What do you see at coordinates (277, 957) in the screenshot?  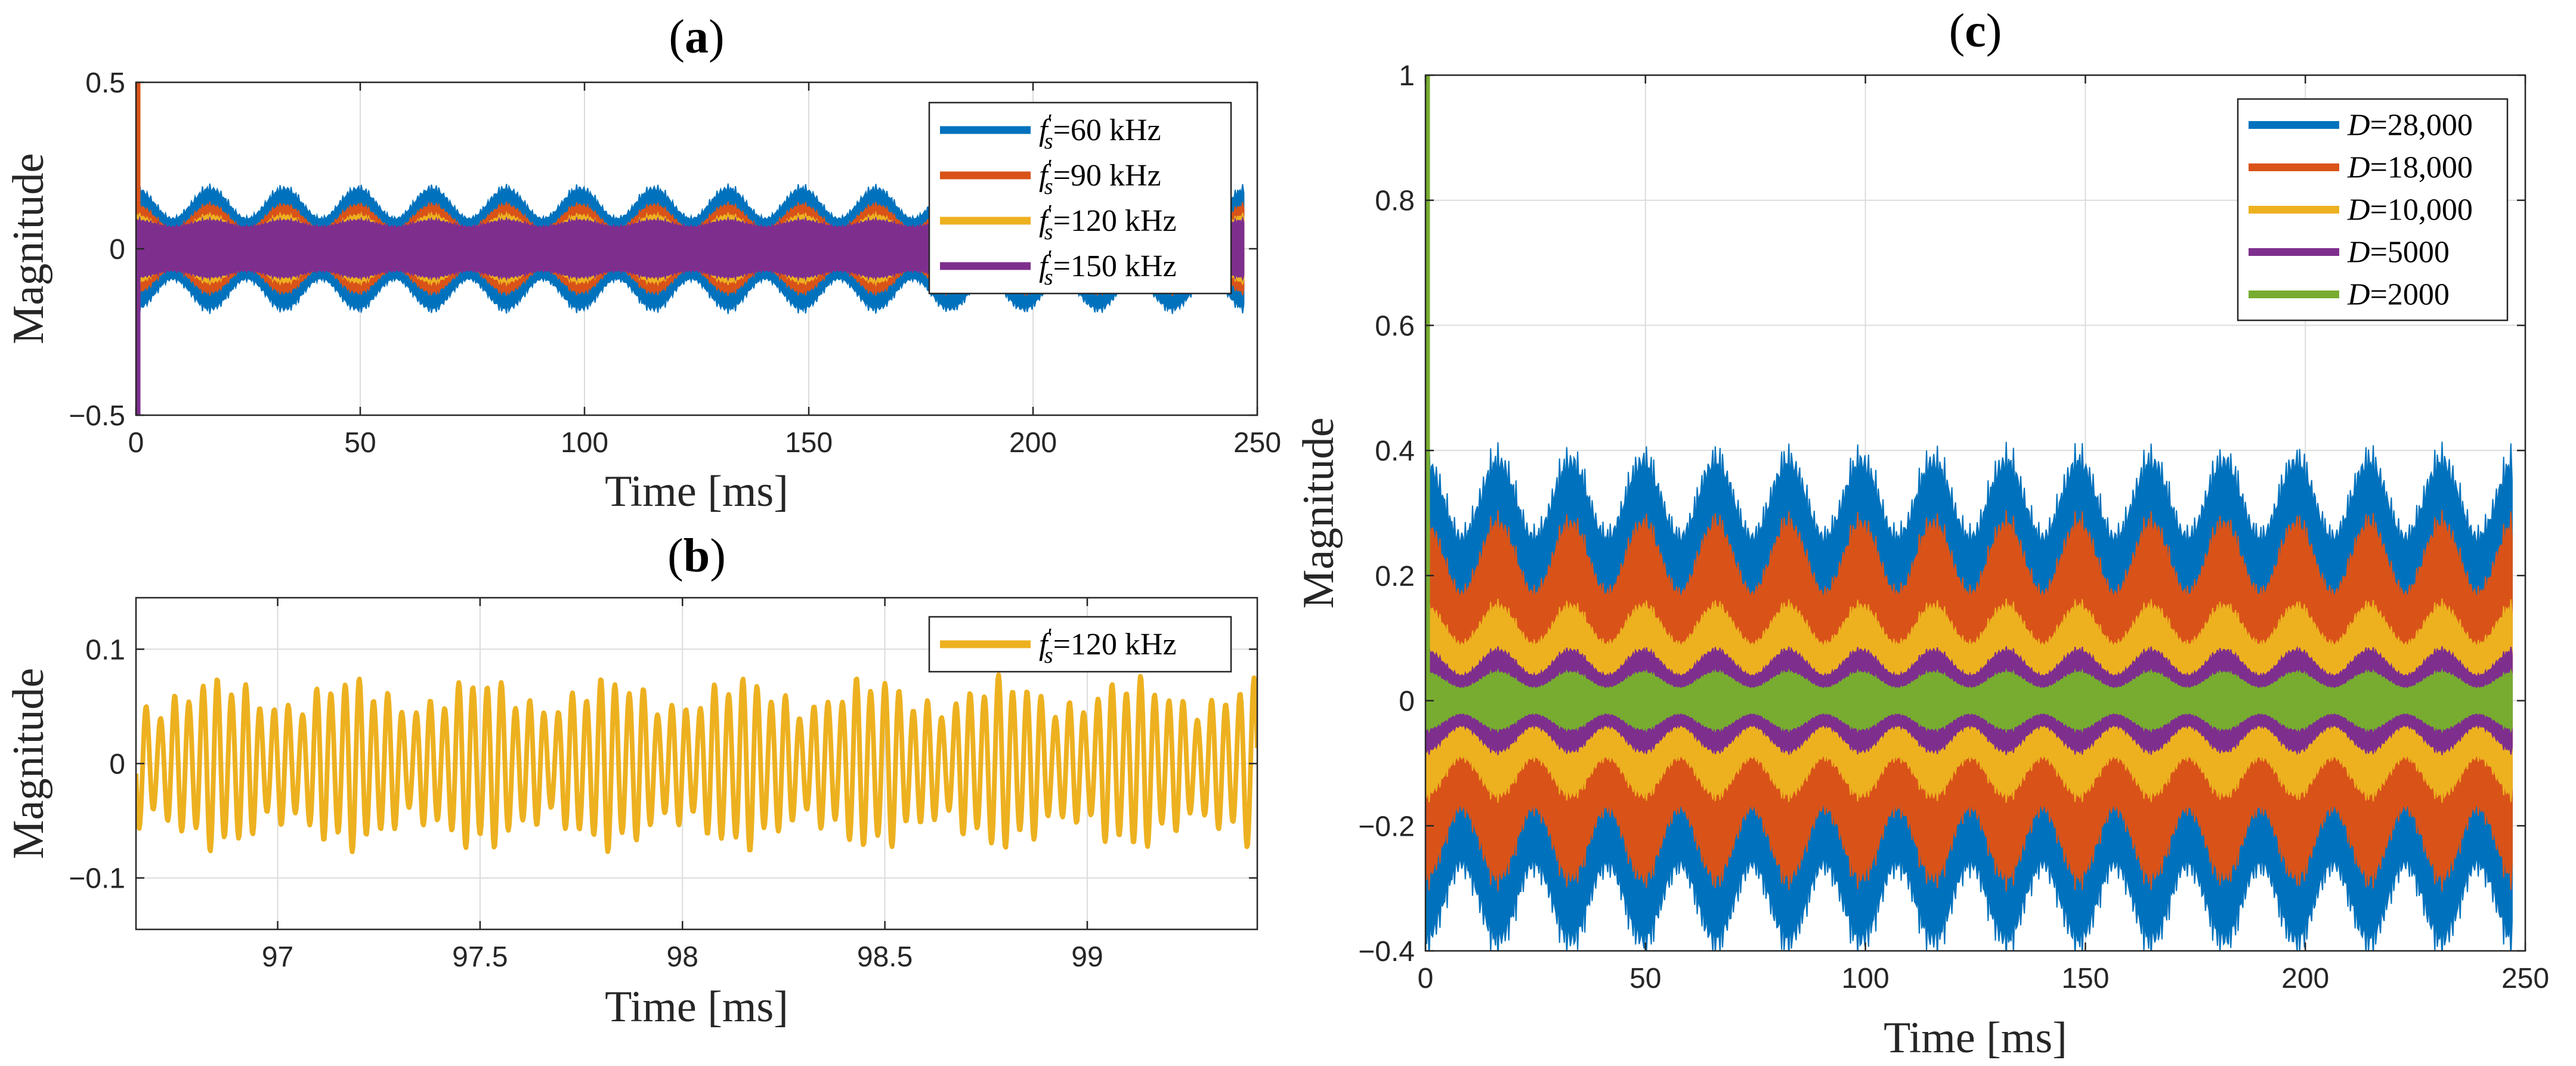 I see `x-tick-label: 97` at bounding box center [277, 957].